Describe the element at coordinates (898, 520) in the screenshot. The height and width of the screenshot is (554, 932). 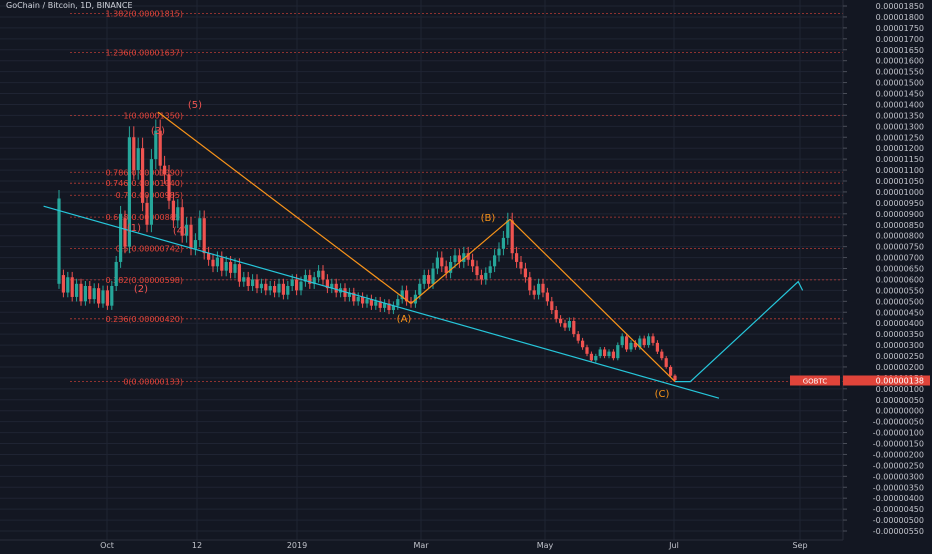
I see `y-tick-label: -0.00000500` at that location.